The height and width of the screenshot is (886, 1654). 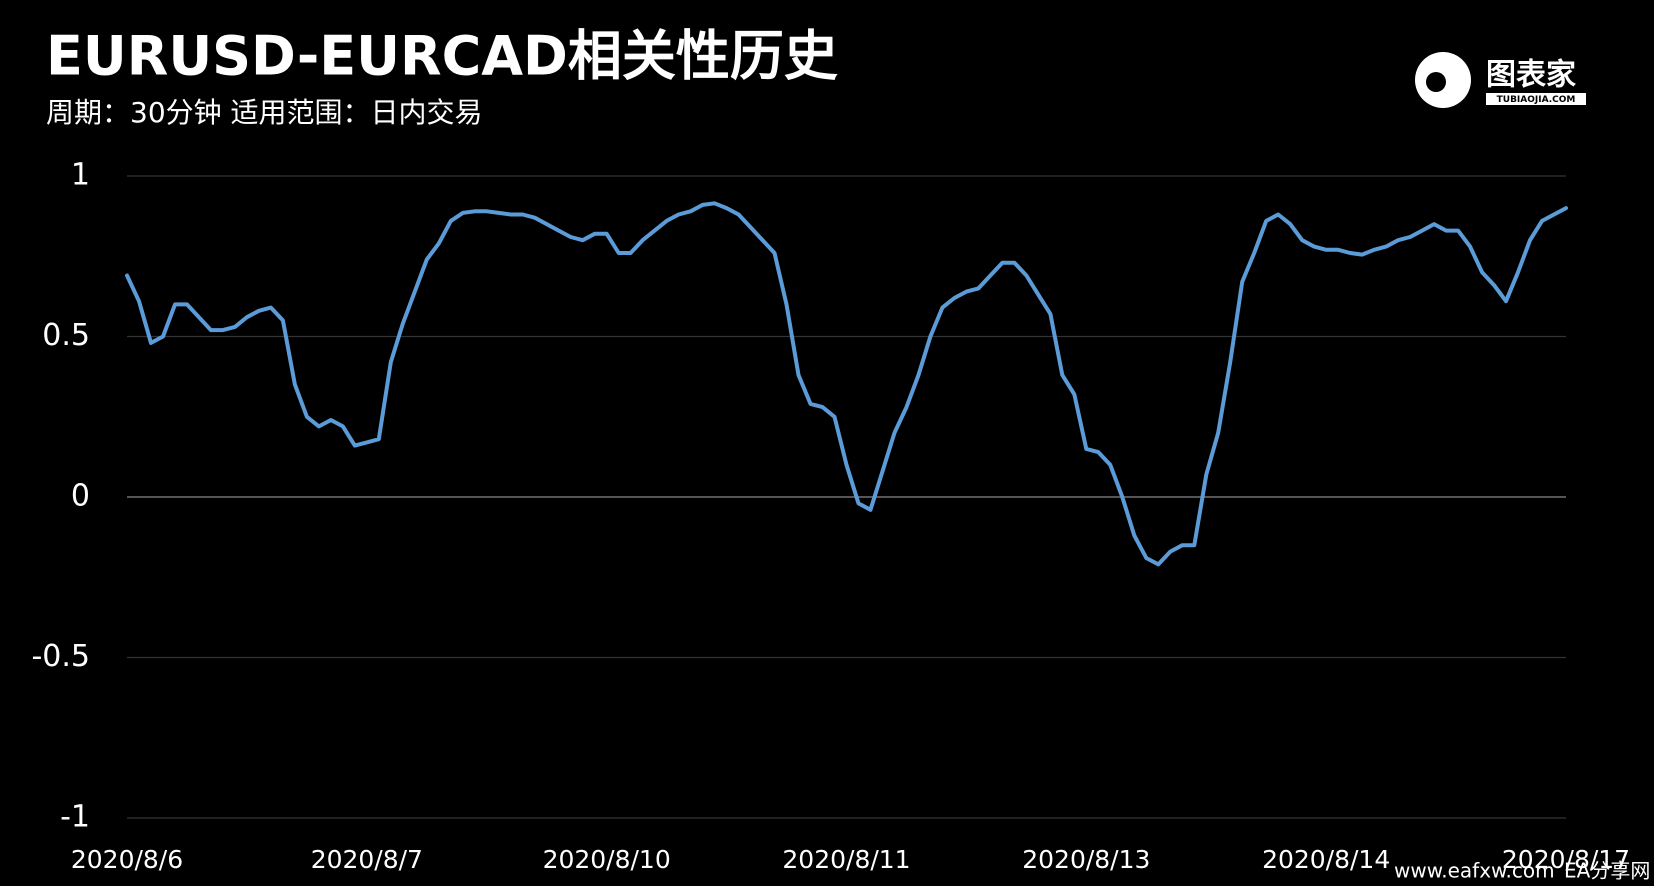 What do you see at coordinates (60, 656) in the screenshot?
I see `y-tick-label: -0.5` at bounding box center [60, 656].